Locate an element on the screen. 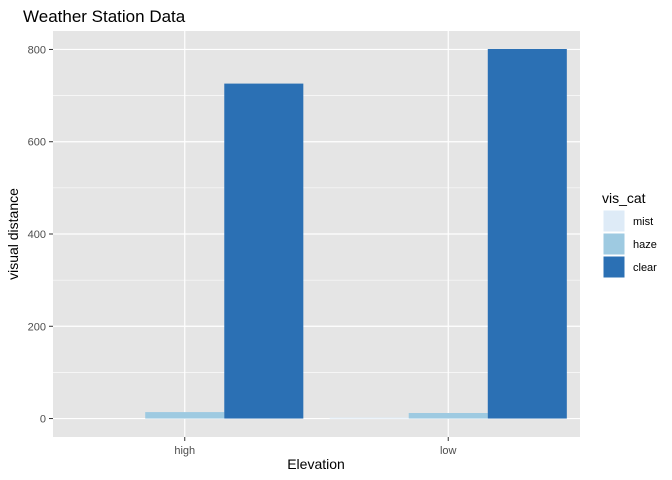 Image resolution: width=672 pixels, height=480 pixels. legend-key-clear is located at coordinates (614, 267).